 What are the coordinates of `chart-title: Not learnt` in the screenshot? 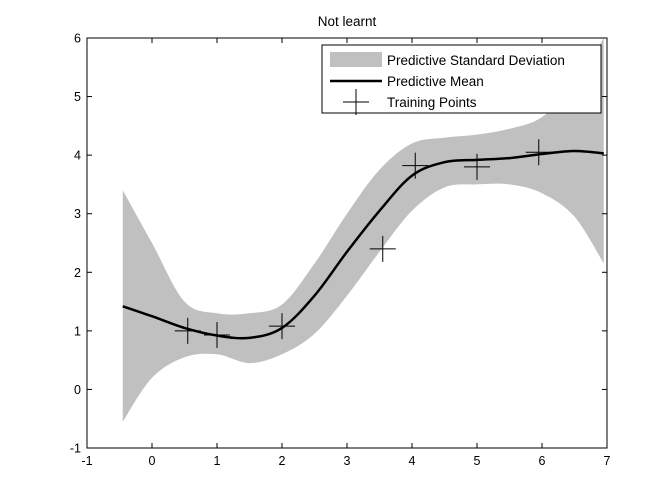 It's located at (347, 21).